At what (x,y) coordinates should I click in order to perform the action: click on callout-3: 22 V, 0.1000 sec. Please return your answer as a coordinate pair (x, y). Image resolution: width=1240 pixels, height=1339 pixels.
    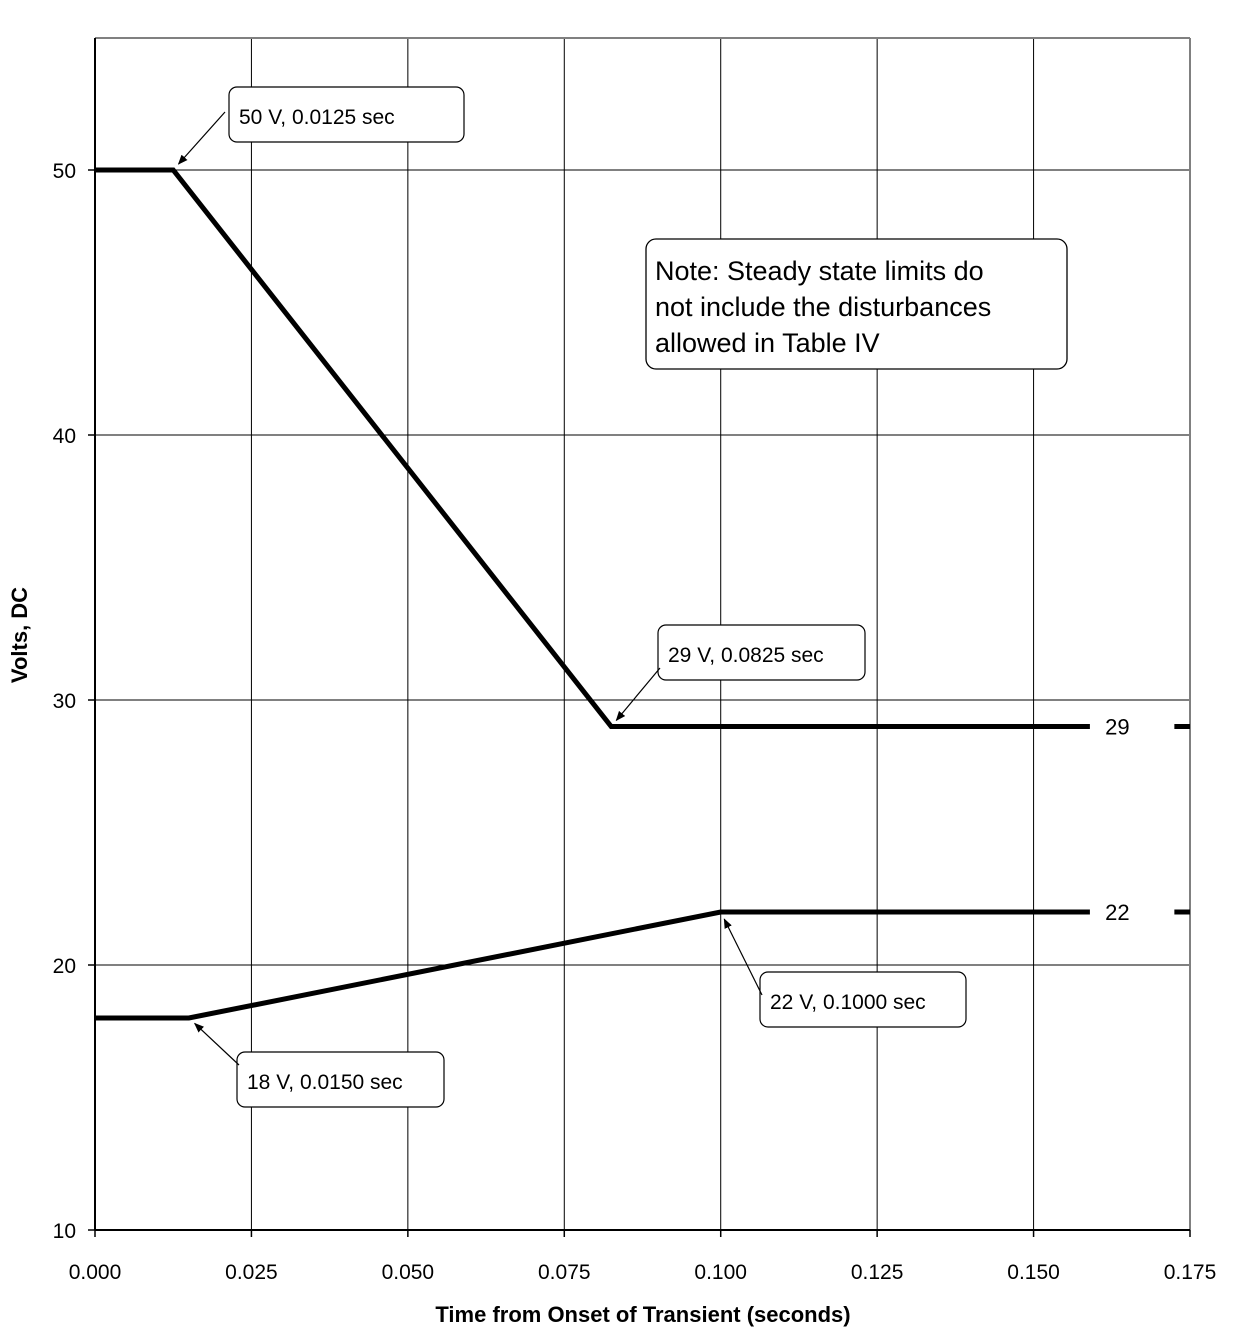
    Looking at the image, I should click on (845, 973).